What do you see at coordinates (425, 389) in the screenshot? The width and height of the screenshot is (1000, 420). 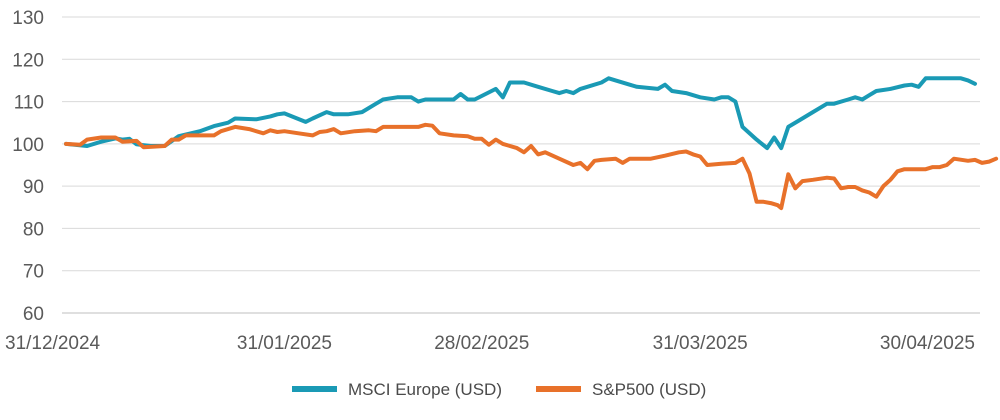 I see `legend-label: MSCI Europe (USD)` at bounding box center [425, 389].